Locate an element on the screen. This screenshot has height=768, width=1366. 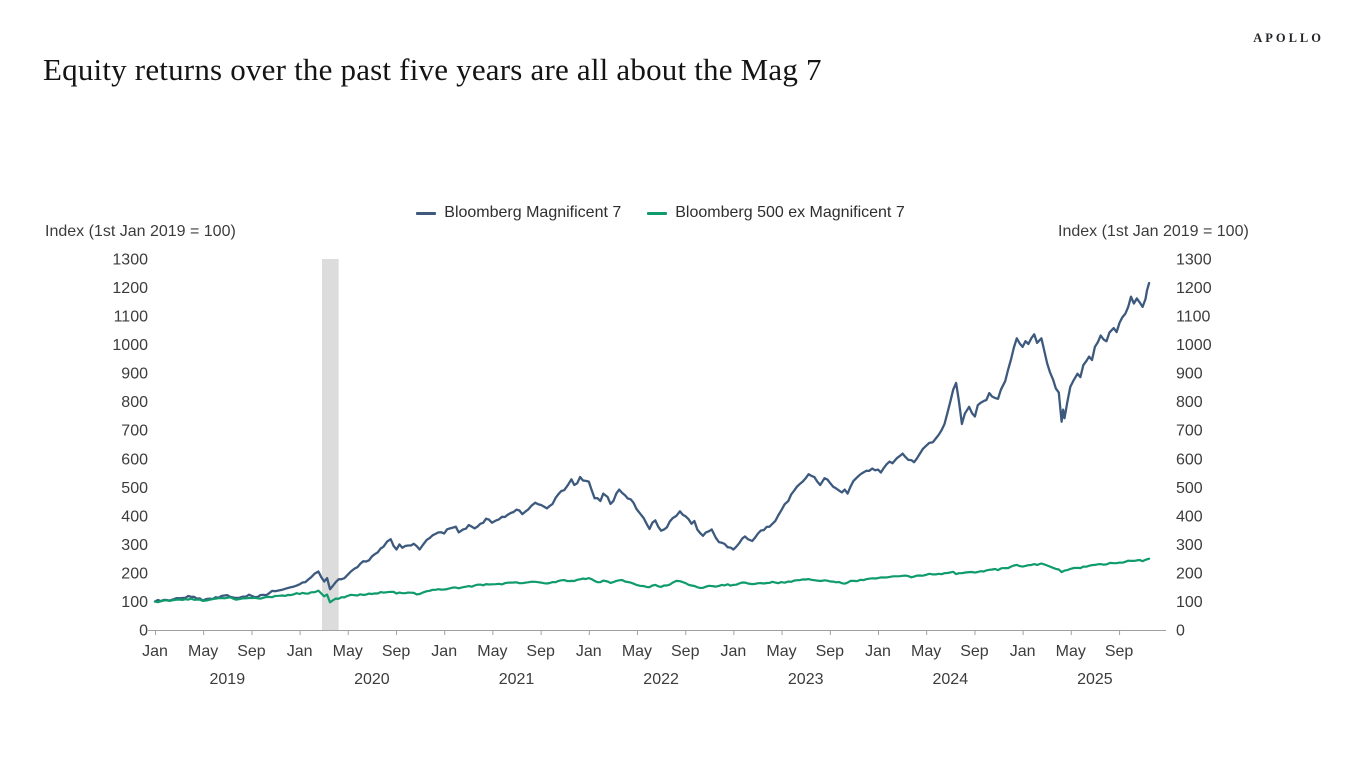
x-year-label: 2023 is located at coordinates (806, 679).